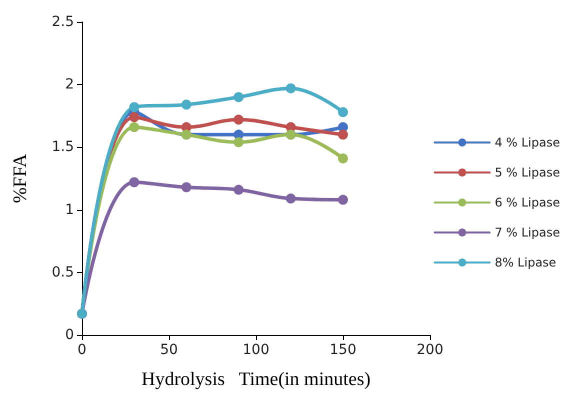 The height and width of the screenshot is (405, 570). Describe the element at coordinates (69, 84) in the screenshot. I see `y-tick-label: 2` at that location.